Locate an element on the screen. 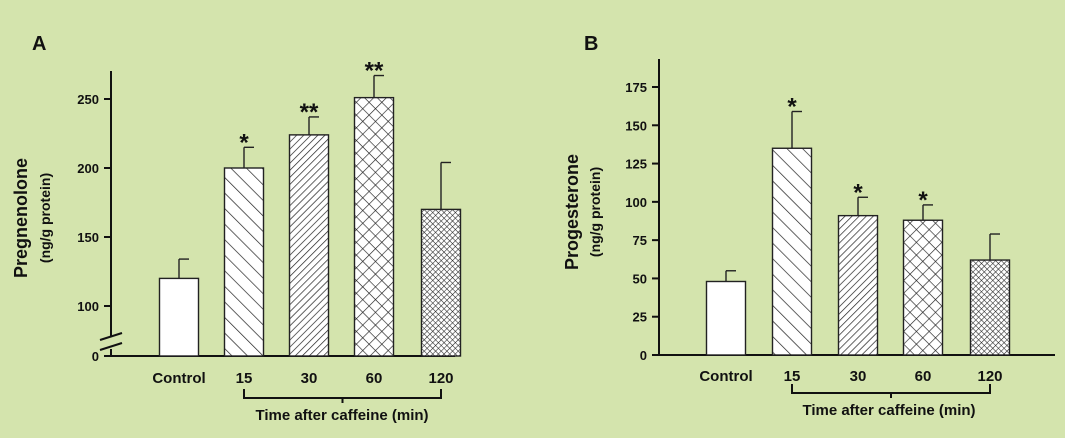  panel-a-y-tick-label: 100 is located at coordinates (88, 306).